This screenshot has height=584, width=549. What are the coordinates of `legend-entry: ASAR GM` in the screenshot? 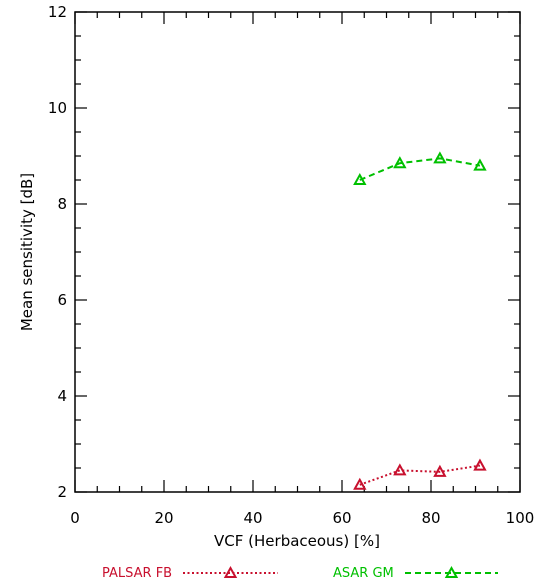 It's located at (415, 573).